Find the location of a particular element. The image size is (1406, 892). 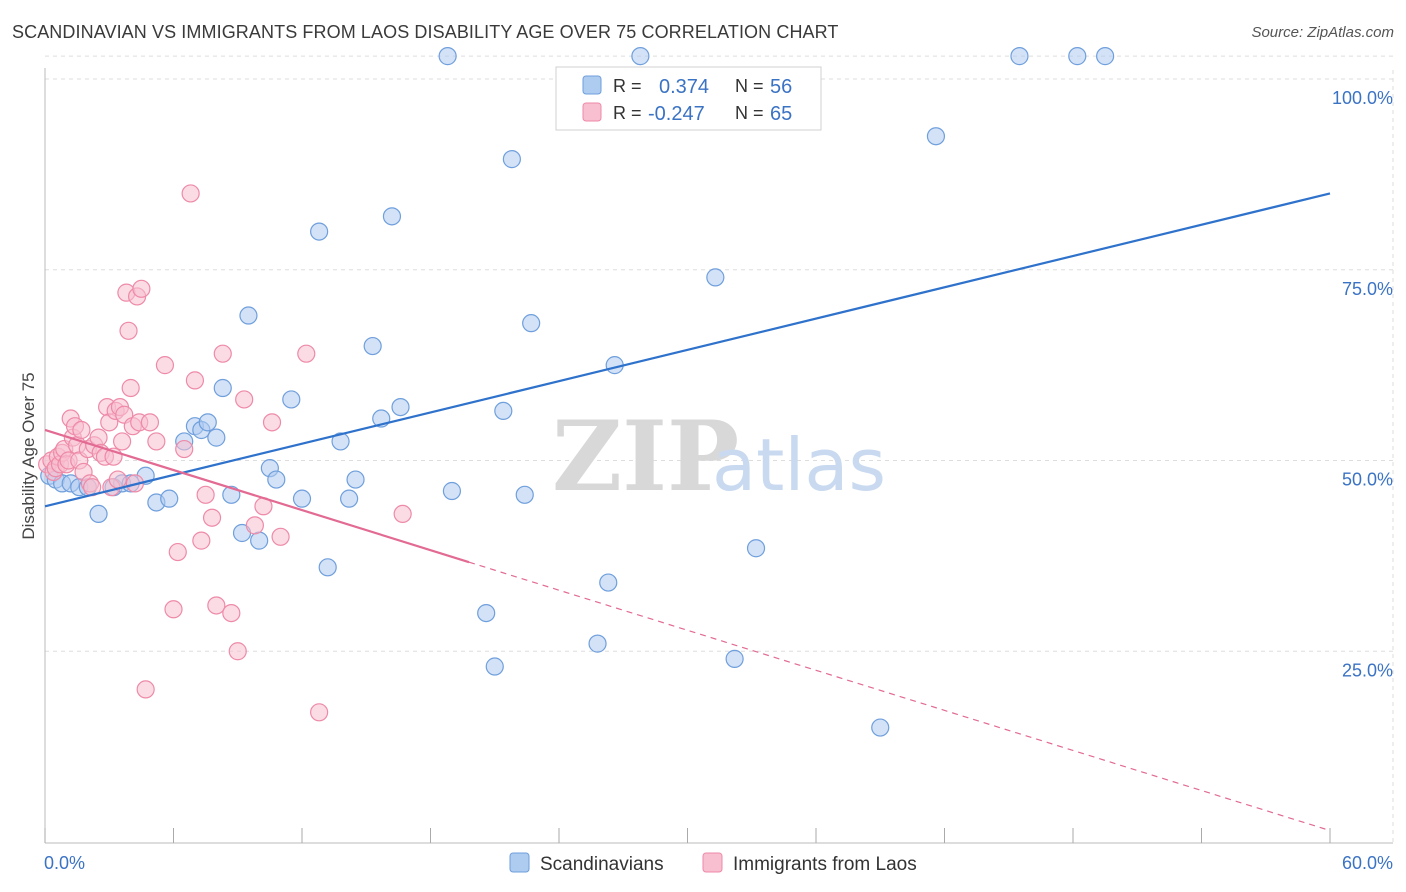

watermark-atlas: atlas is located at coordinates (799, 465).